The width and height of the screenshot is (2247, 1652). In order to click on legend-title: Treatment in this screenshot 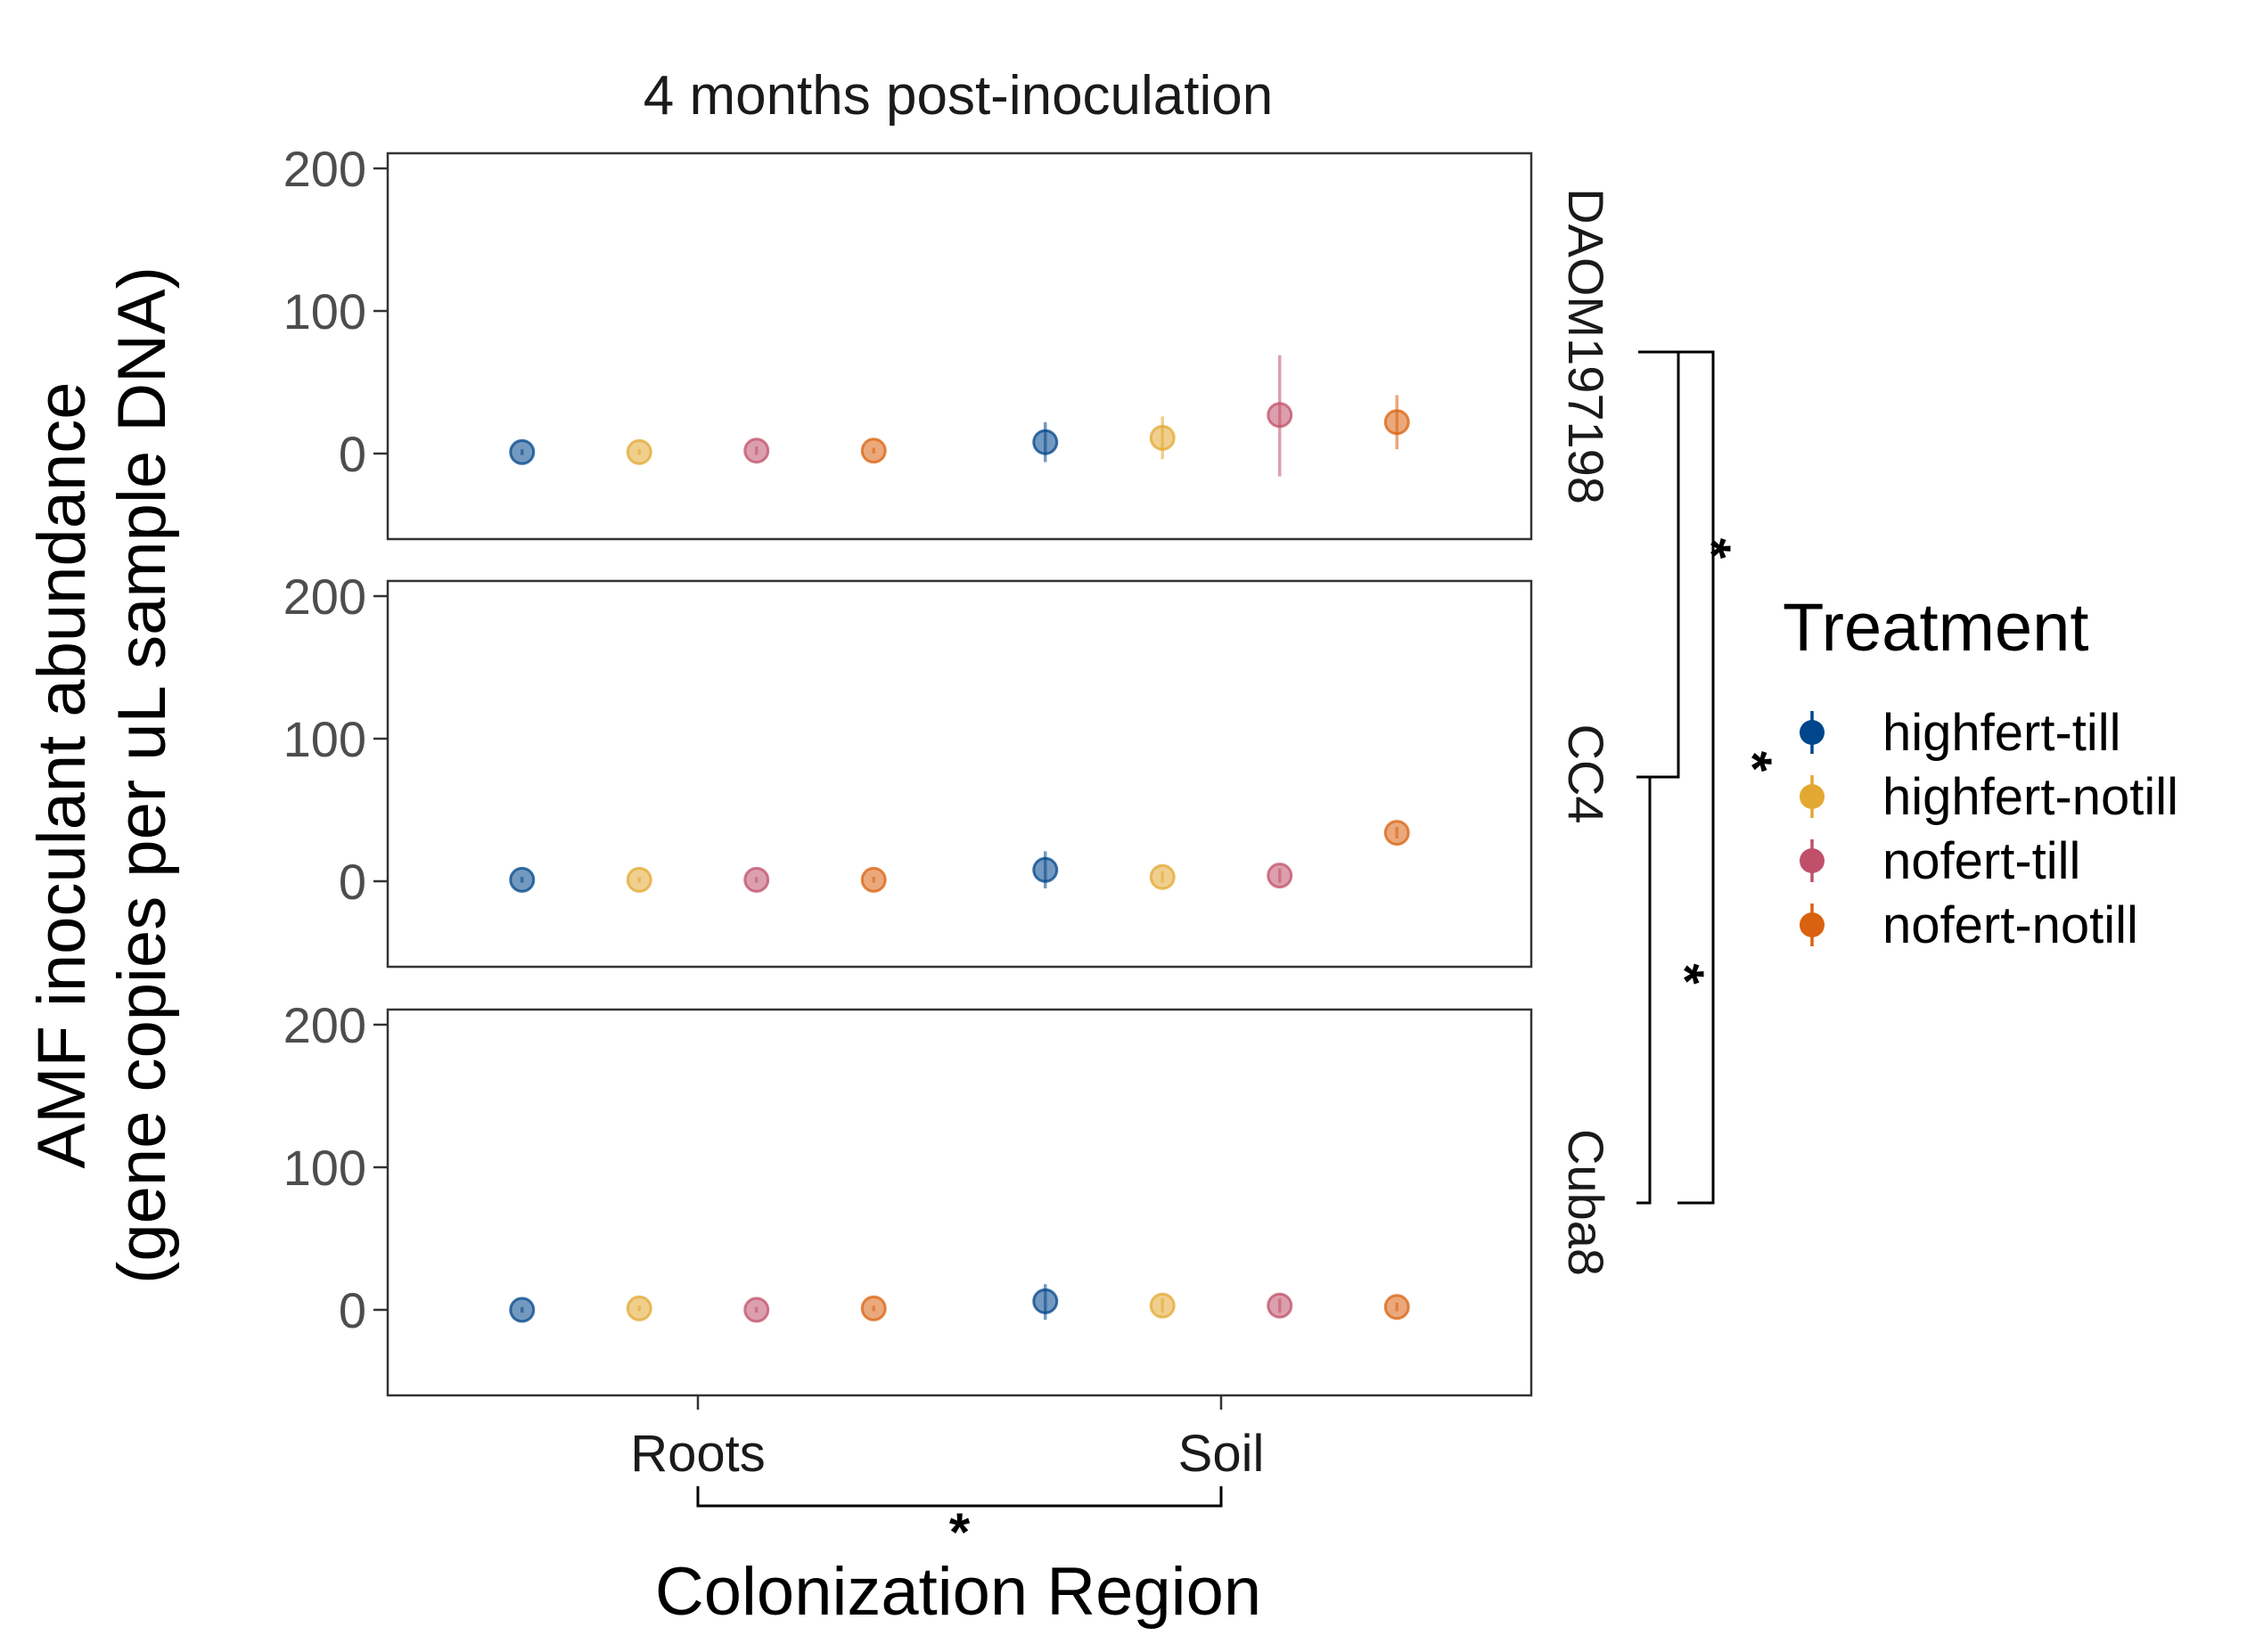, I will do `click(1936, 628)`.